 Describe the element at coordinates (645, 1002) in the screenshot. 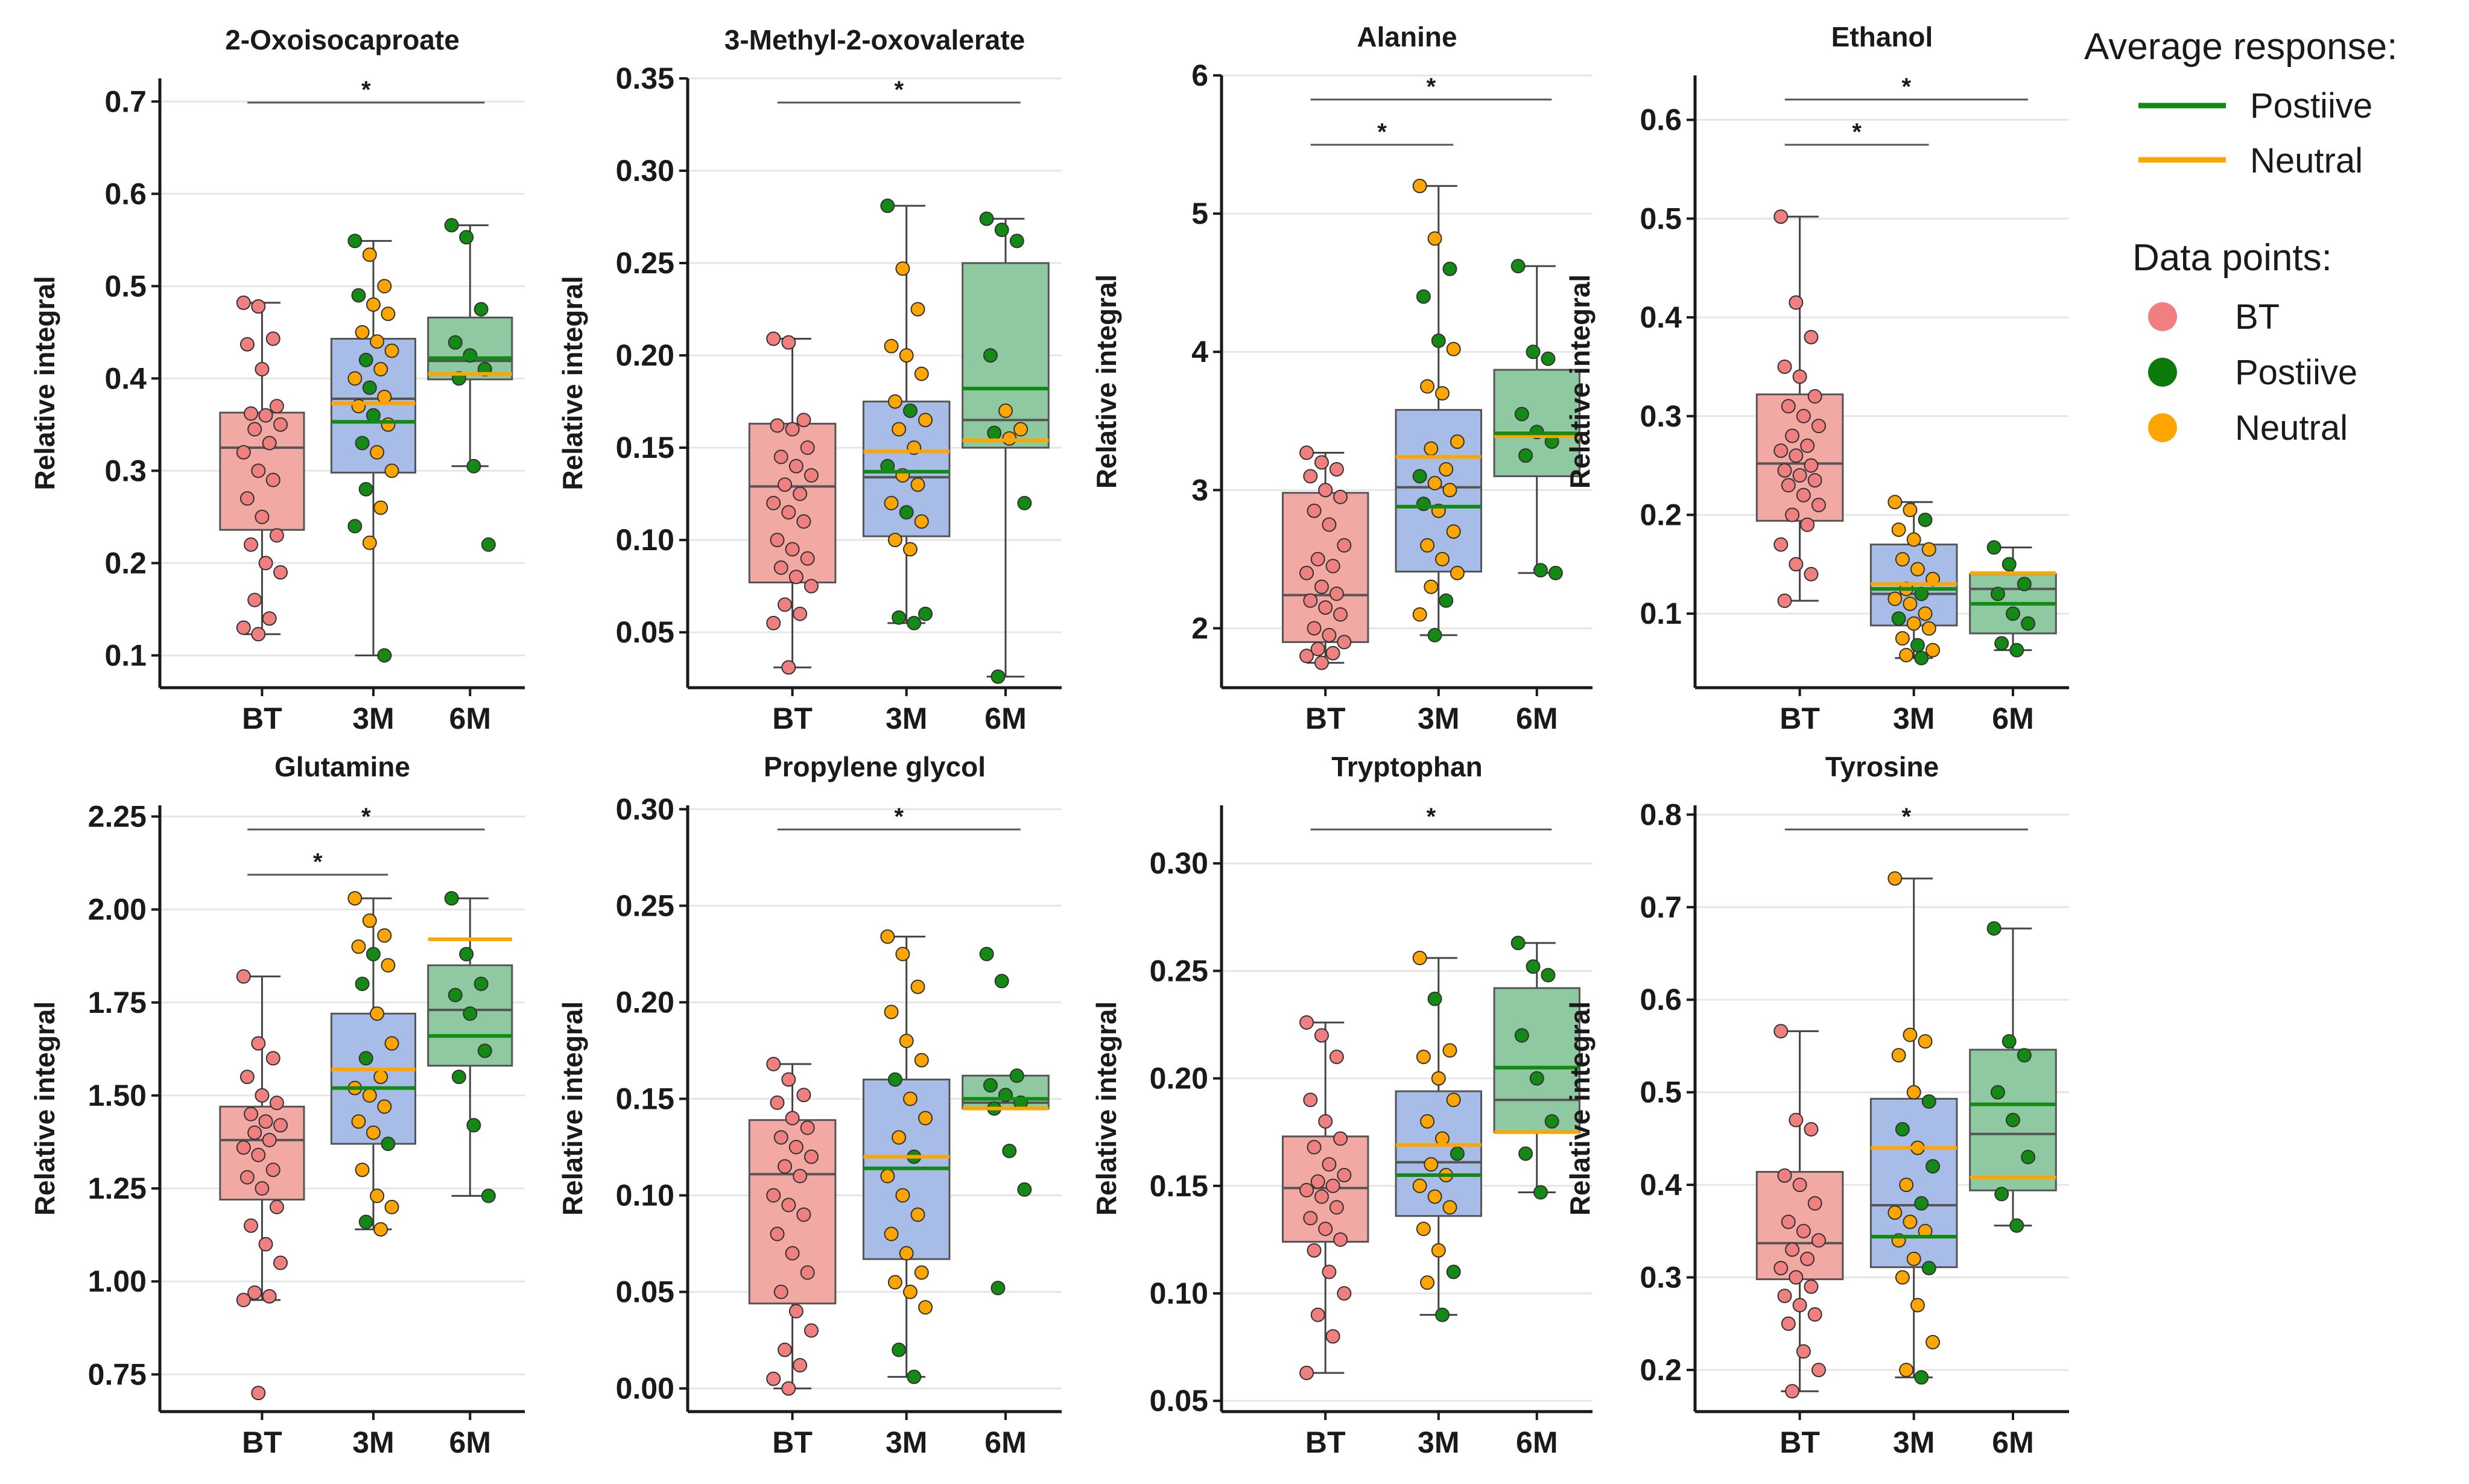

I see `y-tick-label: 0.20` at that location.